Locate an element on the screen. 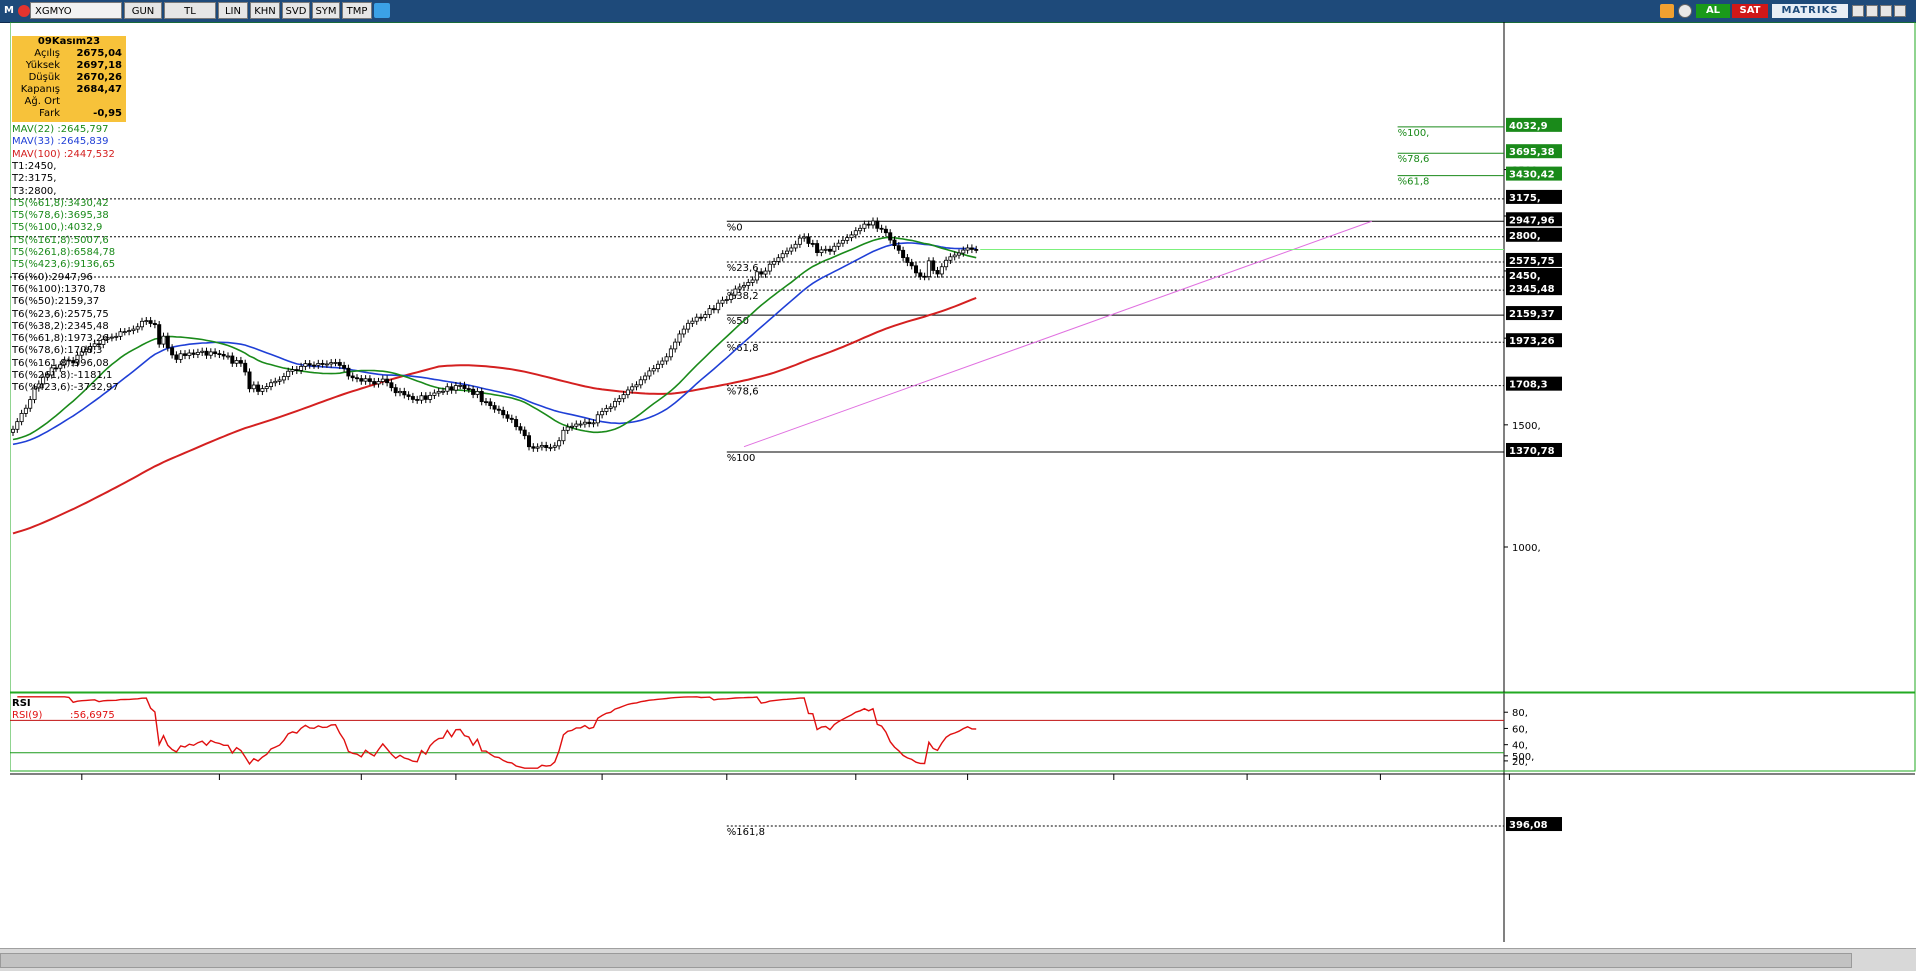 This screenshot has height=971, width=1916. fib-t5-label: %61,8 is located at coordinates (1414, 182).